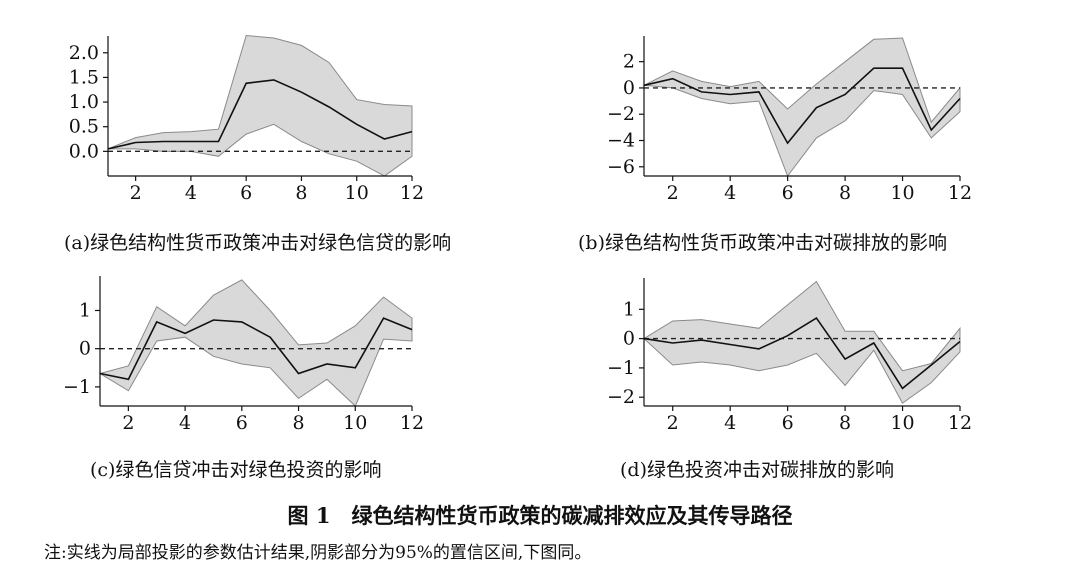 The height and width of the screenshot is (564, 1080). Describe the element at coordinates (621, 167) in the screenshot. I see `y-tick-label-b-0: −6` at that location.